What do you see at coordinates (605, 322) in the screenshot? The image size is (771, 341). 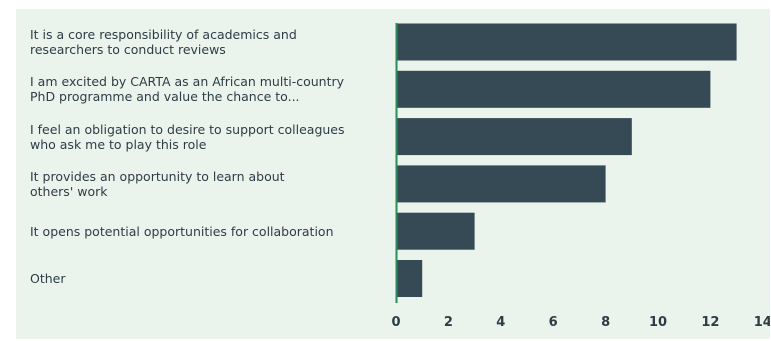 I see `x-tick-label: 8` at bounding box center [605, 322].